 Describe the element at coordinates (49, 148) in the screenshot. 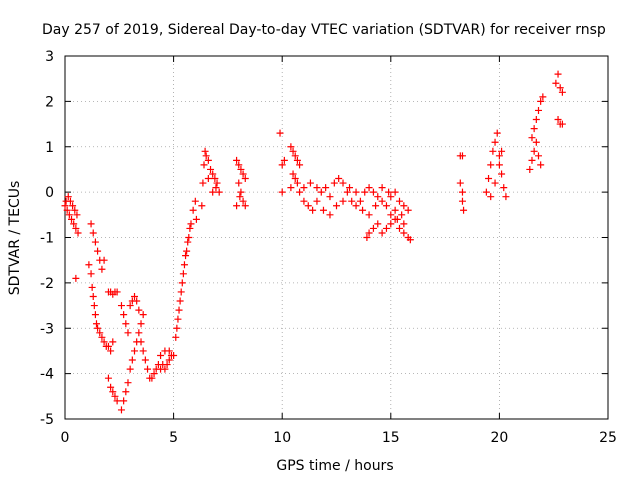

I see `y-tick-label: 1` at that location.